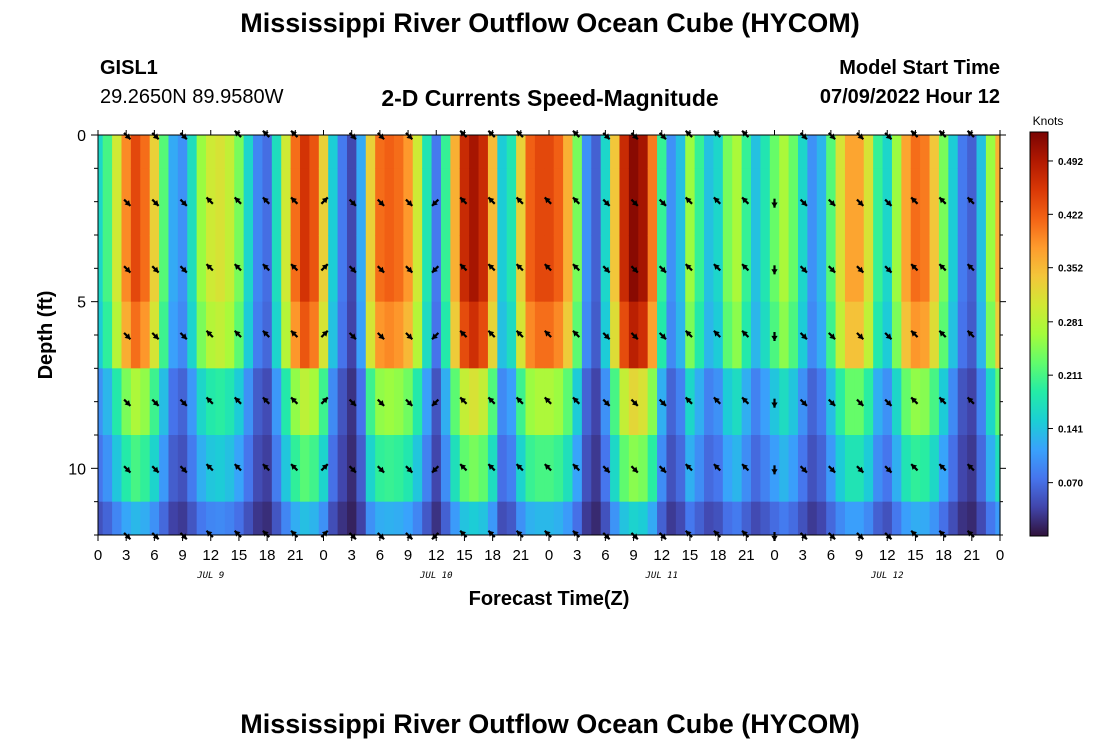 The image size is (1100, 750). I want to click on x-tick-label: 3, so click(352, 555).